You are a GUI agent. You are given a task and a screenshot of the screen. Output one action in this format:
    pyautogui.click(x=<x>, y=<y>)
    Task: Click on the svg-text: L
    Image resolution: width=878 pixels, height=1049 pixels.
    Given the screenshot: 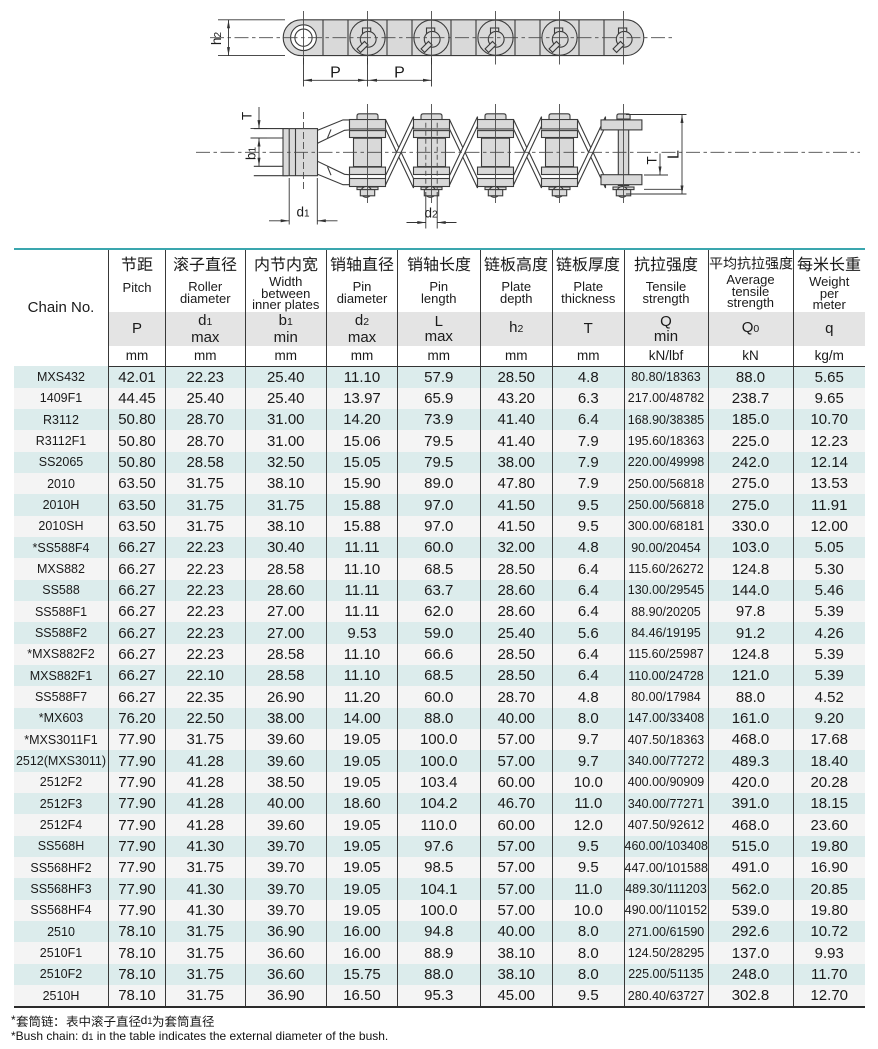 What is the action you would take?
    pyautogui.click(x=674, y=154)
    